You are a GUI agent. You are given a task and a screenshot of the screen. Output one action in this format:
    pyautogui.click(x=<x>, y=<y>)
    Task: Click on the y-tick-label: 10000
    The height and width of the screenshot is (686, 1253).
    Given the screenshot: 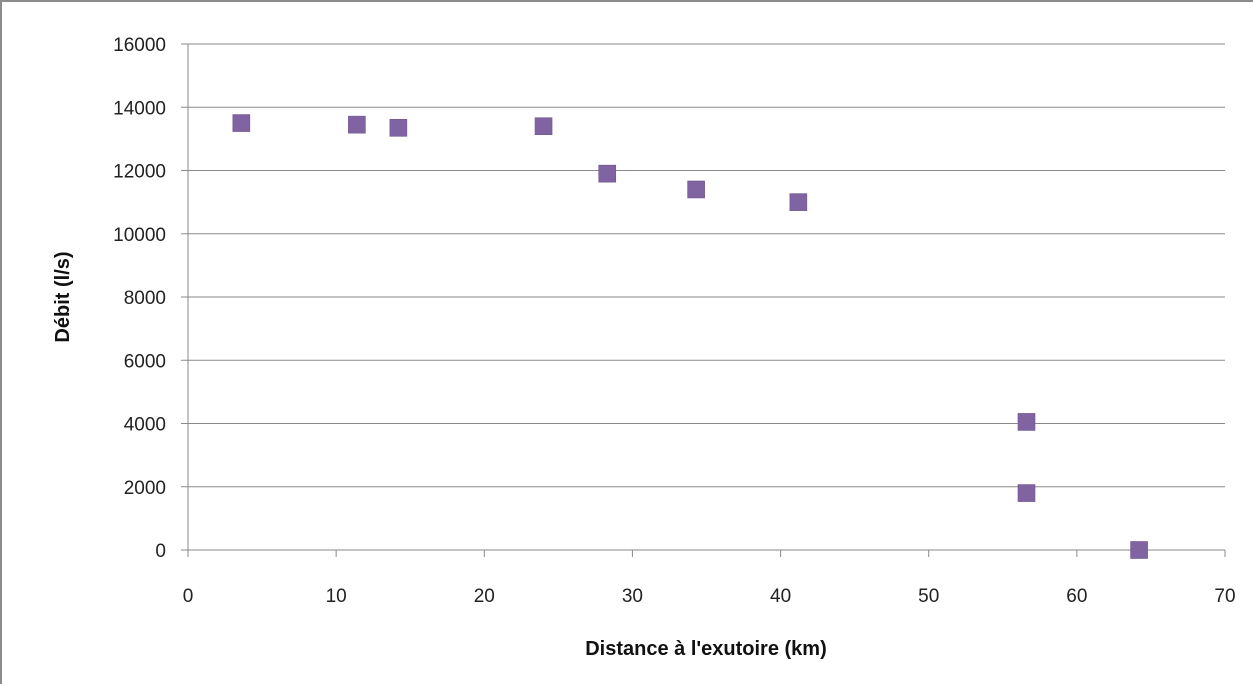 What is the action you would take?
    pyautogui.click(x=139, y=235)
    